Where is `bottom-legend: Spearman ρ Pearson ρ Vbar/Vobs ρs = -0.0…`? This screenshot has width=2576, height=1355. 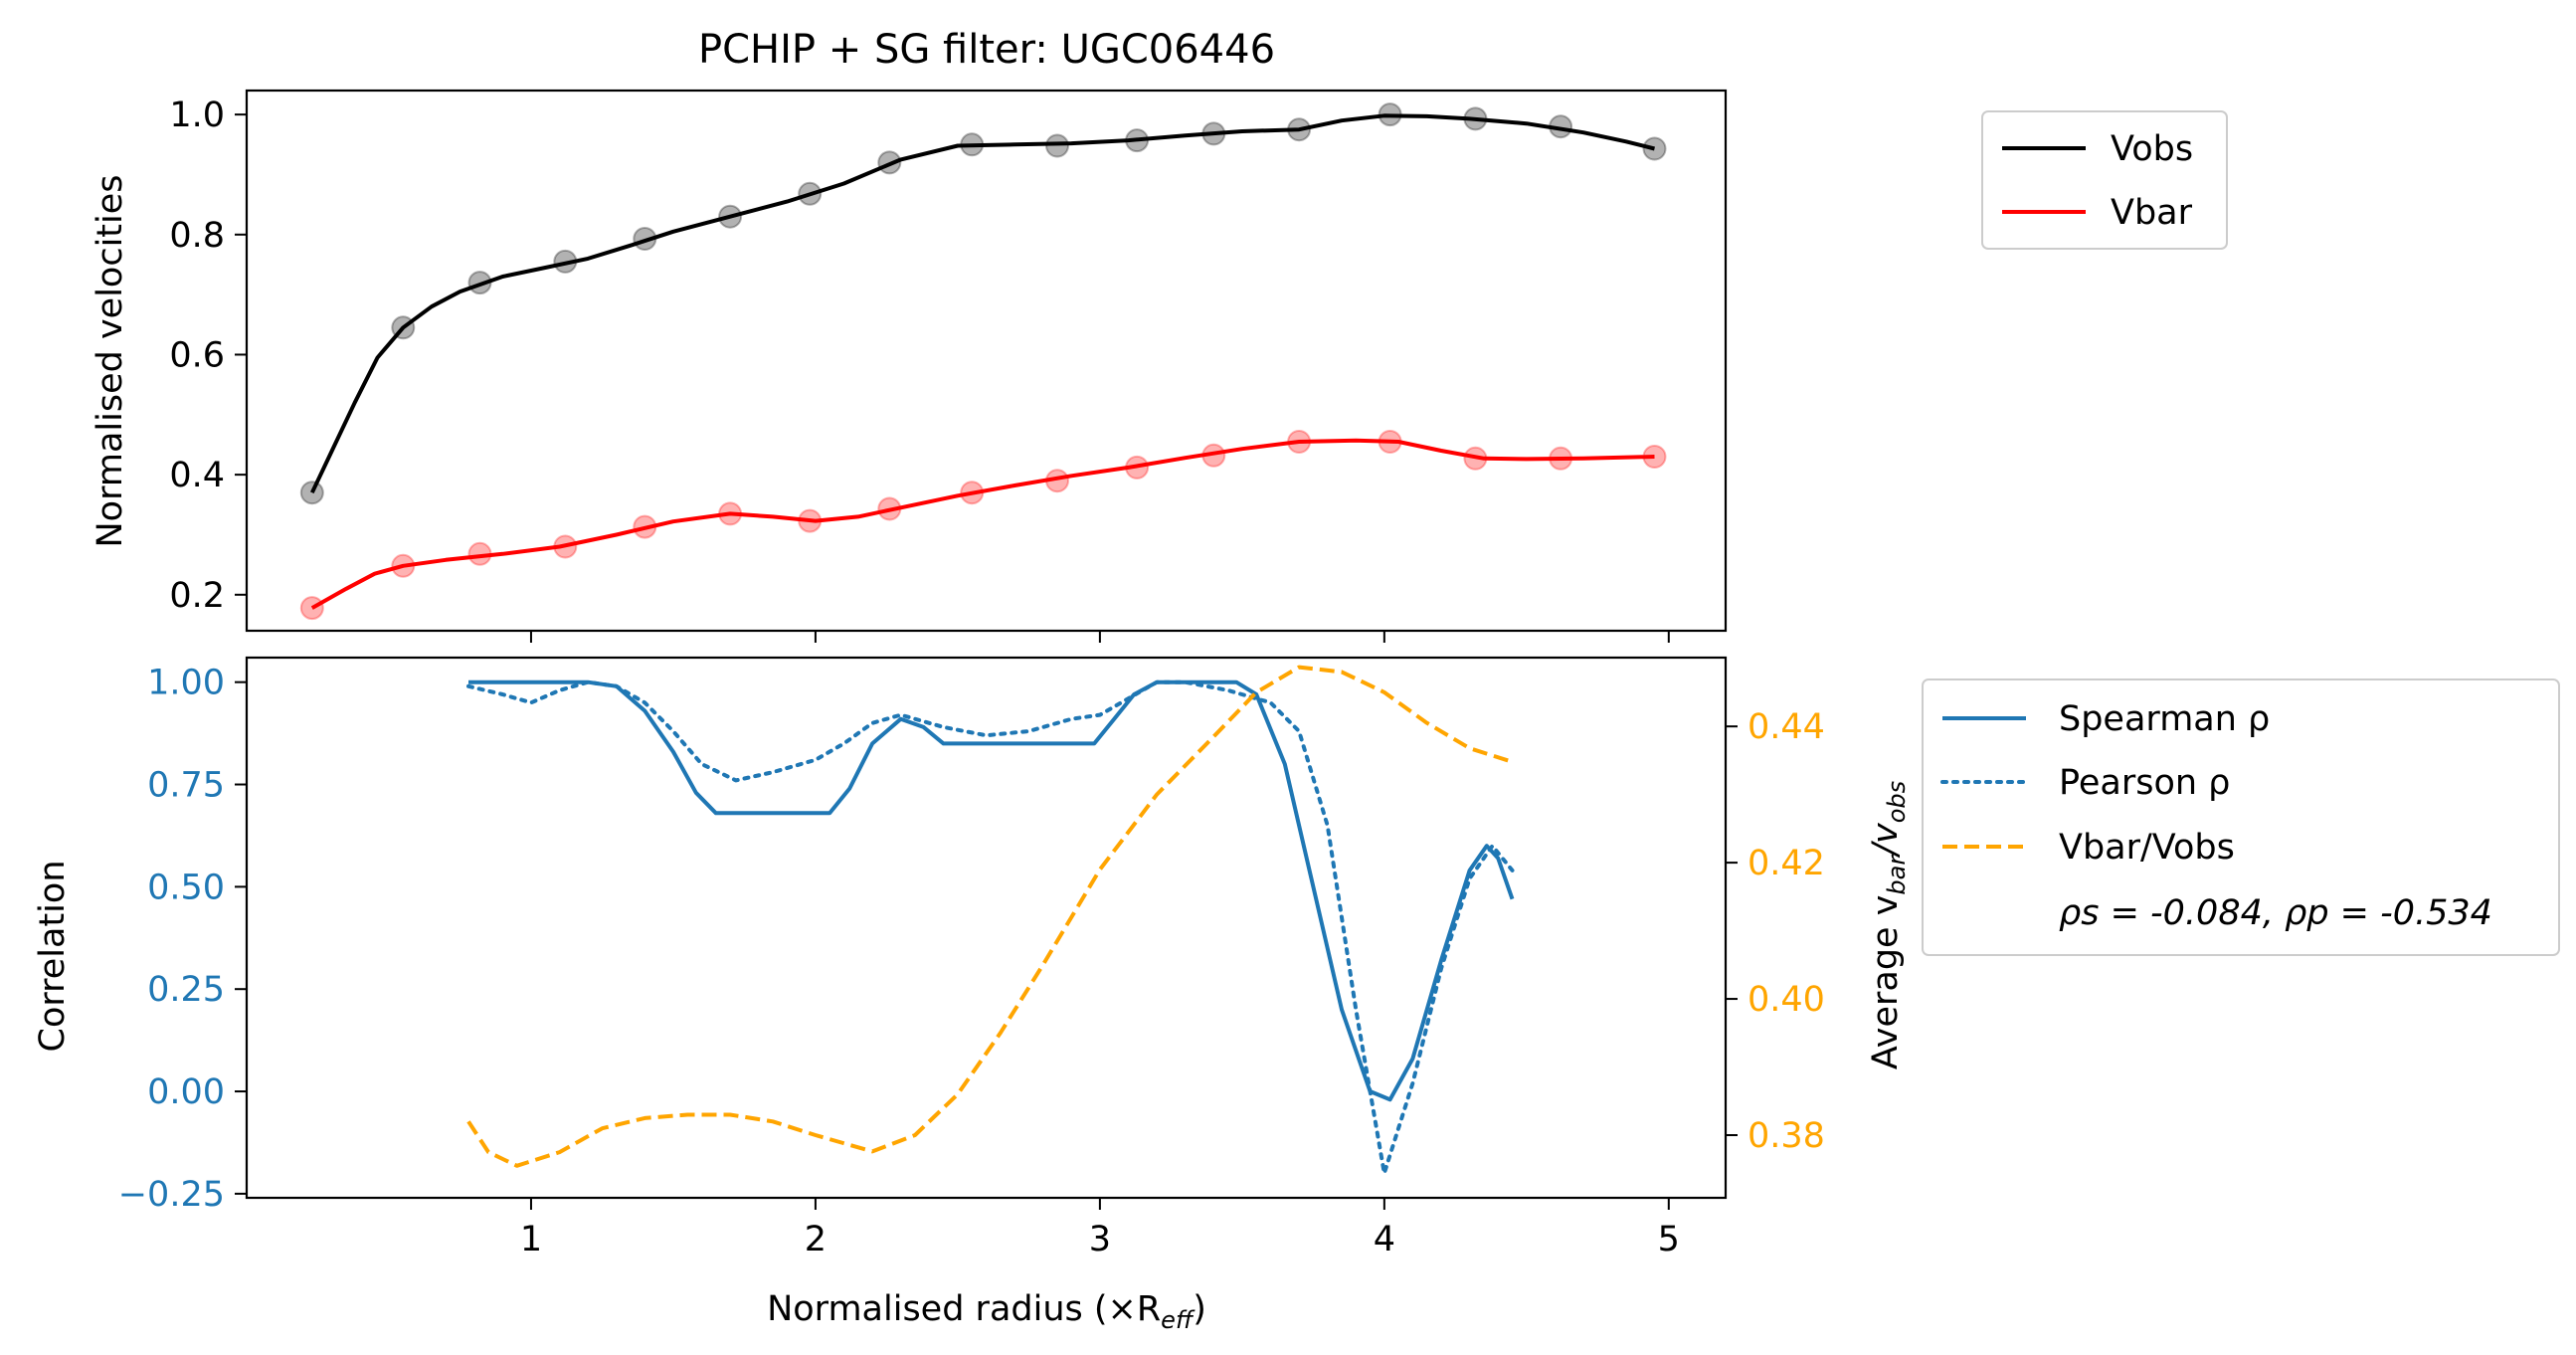 bottom-legend: Spearman ρ Pearson ρ Vbar/Vobs ρs = -0.0… is located at coordinates (2241, 817).